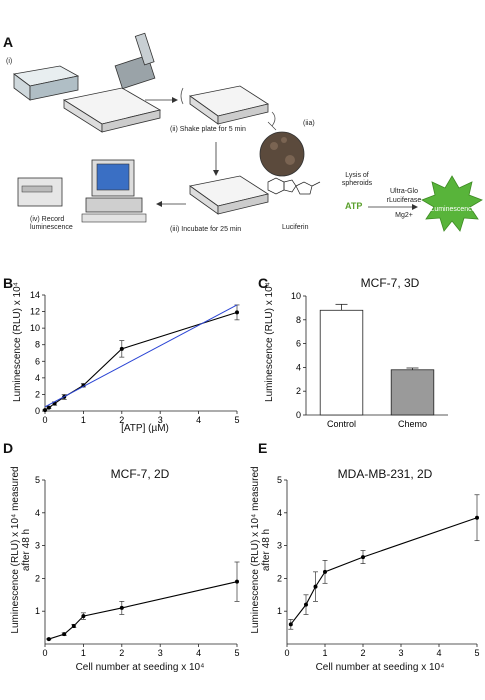 This screenshot has height=700, width=485. What do you see at coordinates (37, 513) in the screenshot?
I see `chart-d-ytick-label: 4` at bounding box center [37, 513].